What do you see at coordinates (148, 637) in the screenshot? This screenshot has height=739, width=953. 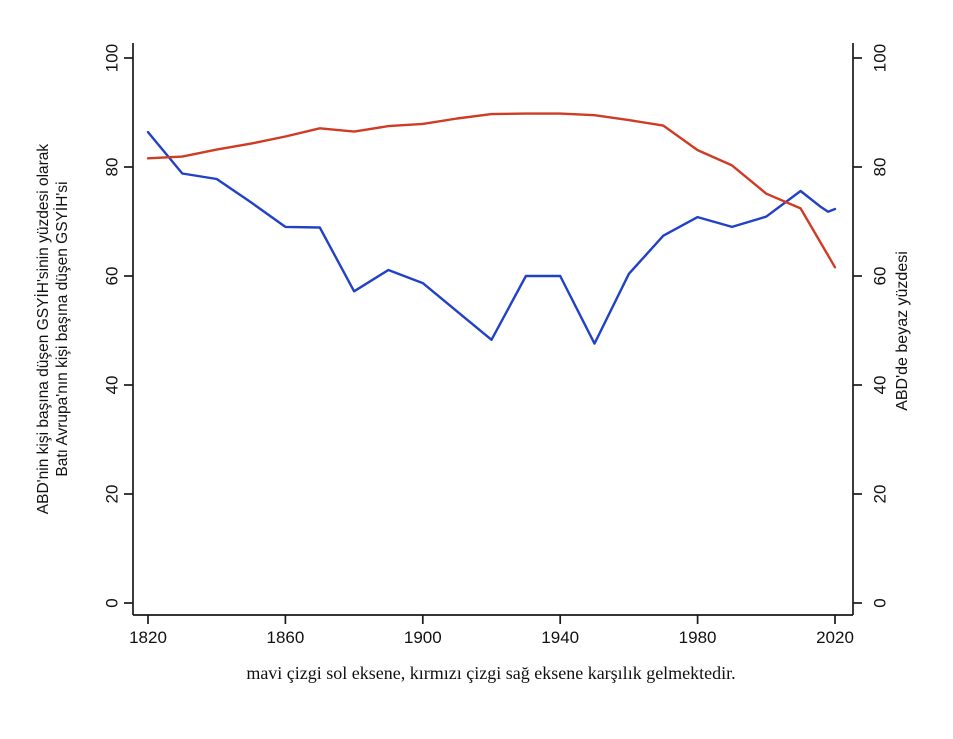 I see `x-axis-tick-label: 1820` at bounding box center [148, 637].